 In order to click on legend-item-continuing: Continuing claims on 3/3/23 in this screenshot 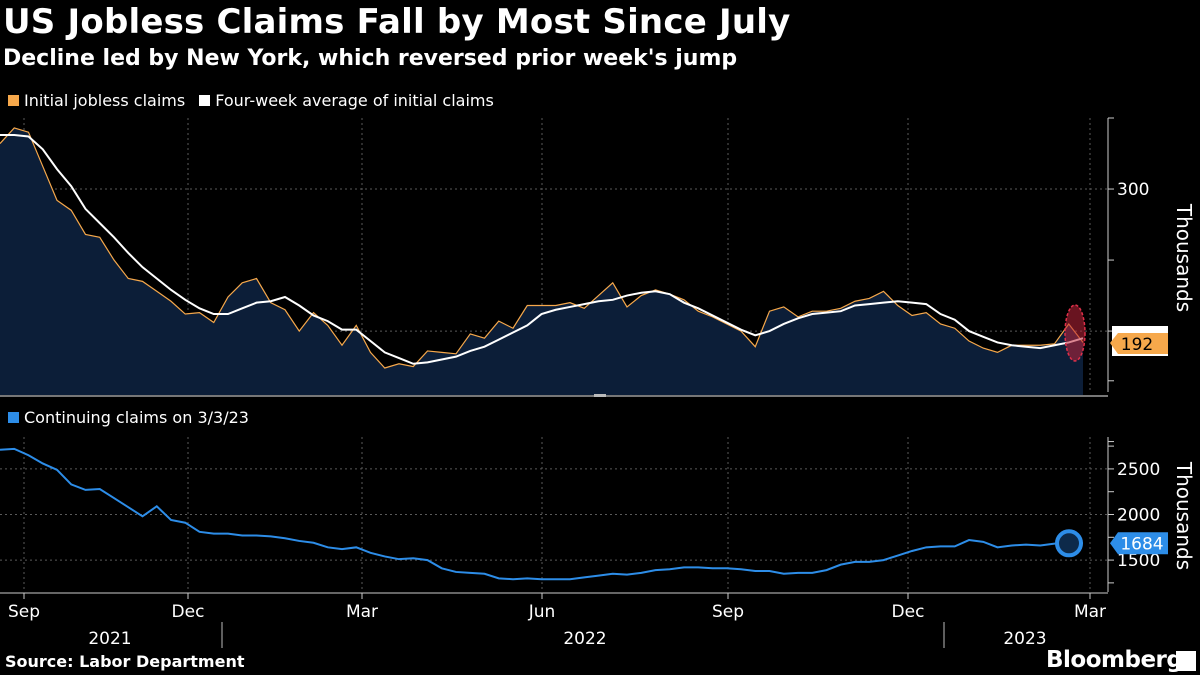, I will do `click(128, 417)`.